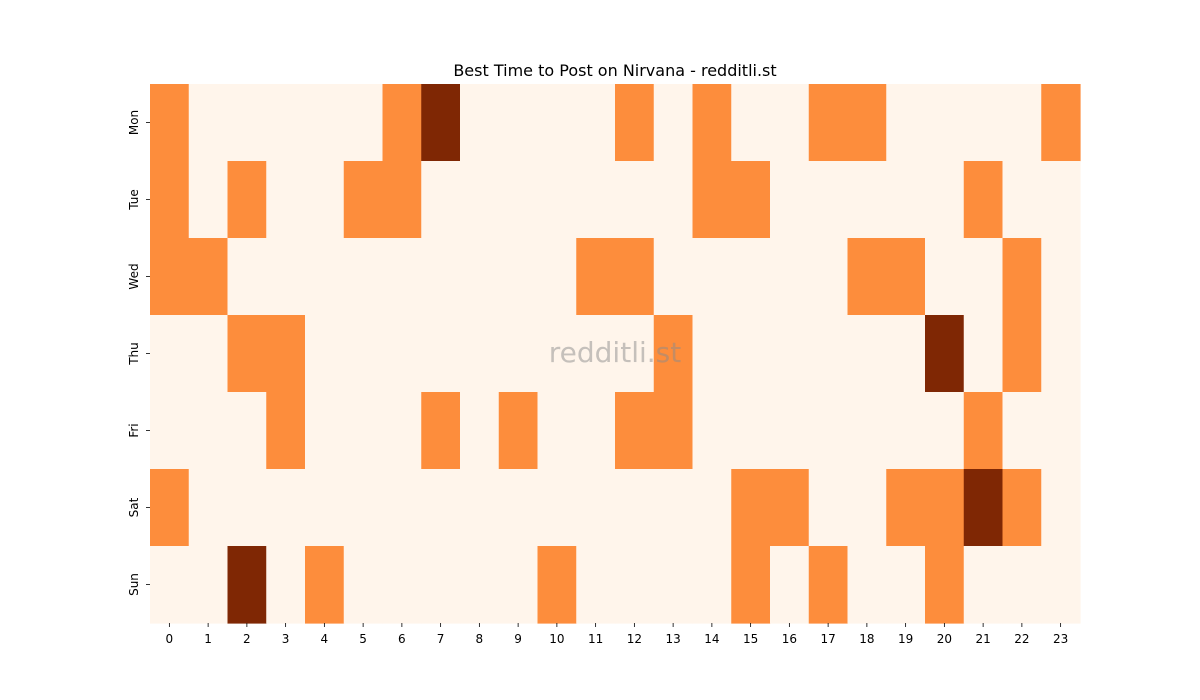 This screenshot has width=1200, height=700. Describe the element at coordinates (672, 639) in the screenshot. I see `x-tick-label: 13` at that location.